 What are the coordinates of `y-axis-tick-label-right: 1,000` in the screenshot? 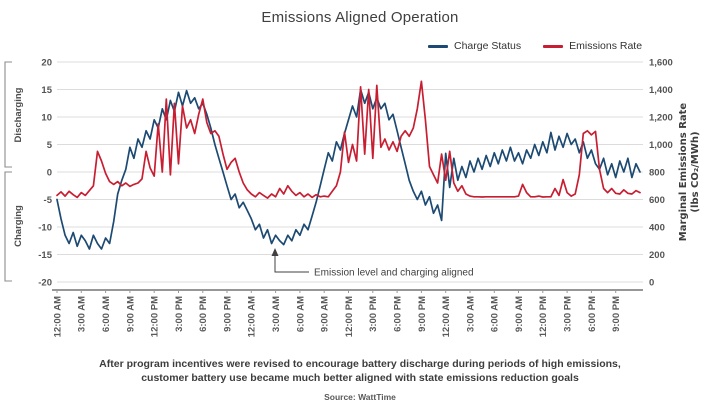 It's located at (661, 145).